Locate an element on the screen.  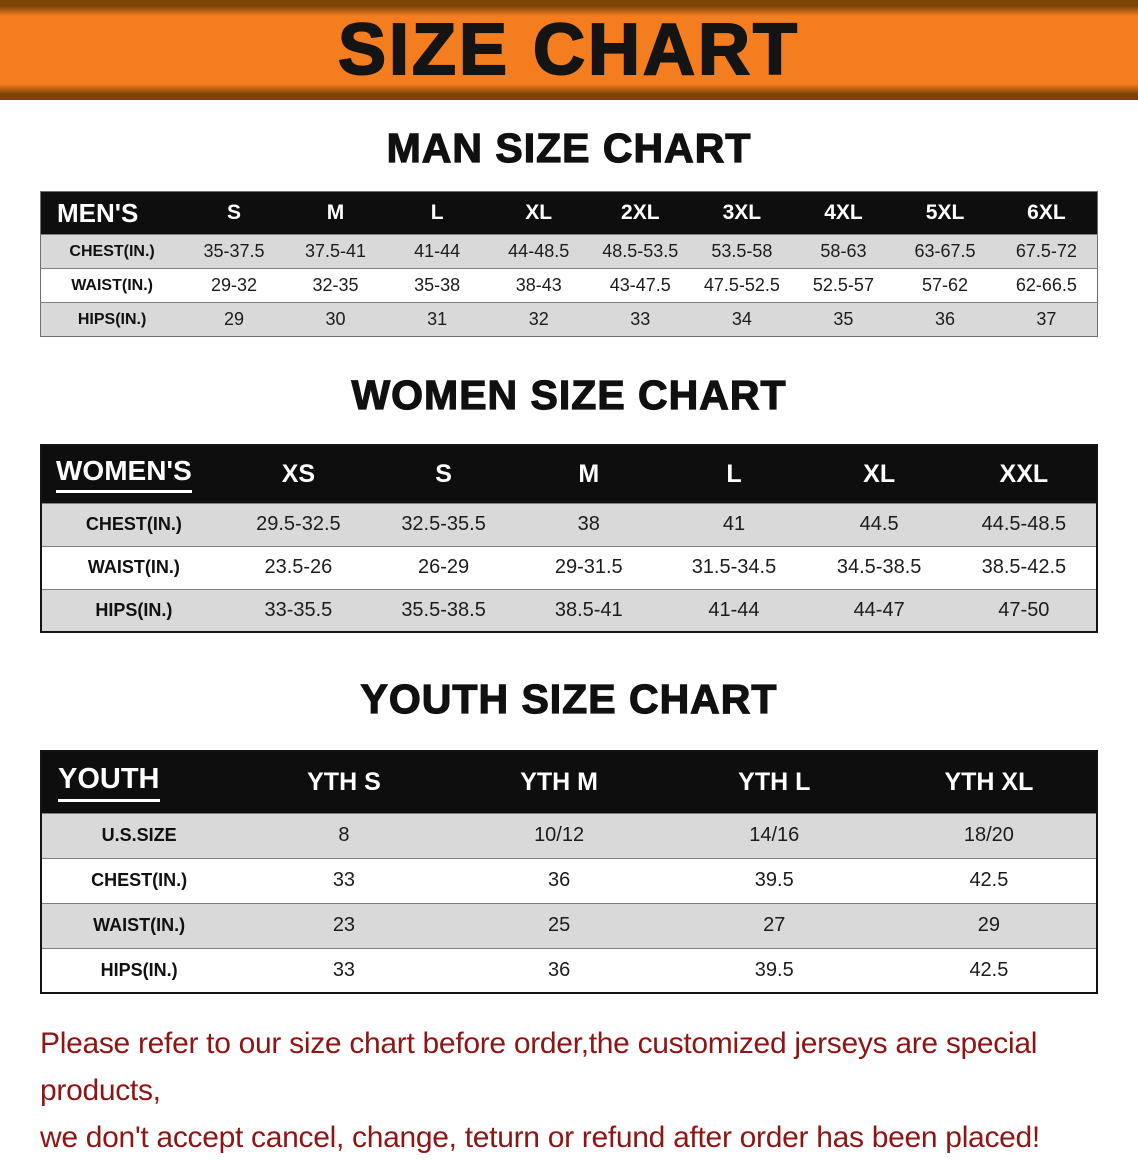
value-cell: 37.5-41 is located at coordinates (335, 251).